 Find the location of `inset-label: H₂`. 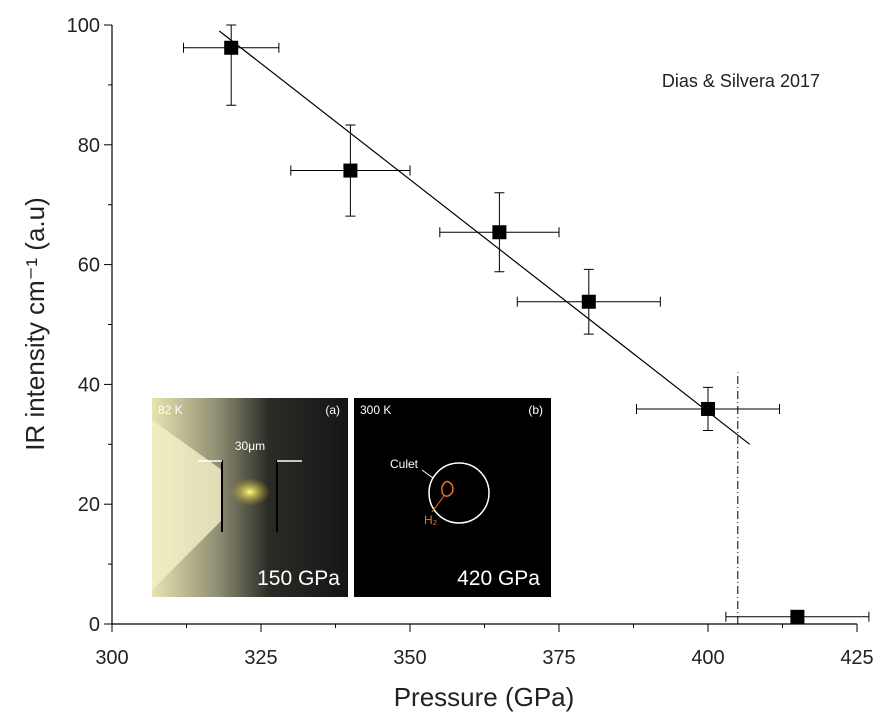

inset-label: H₂ is located at coordinates (431, 520).